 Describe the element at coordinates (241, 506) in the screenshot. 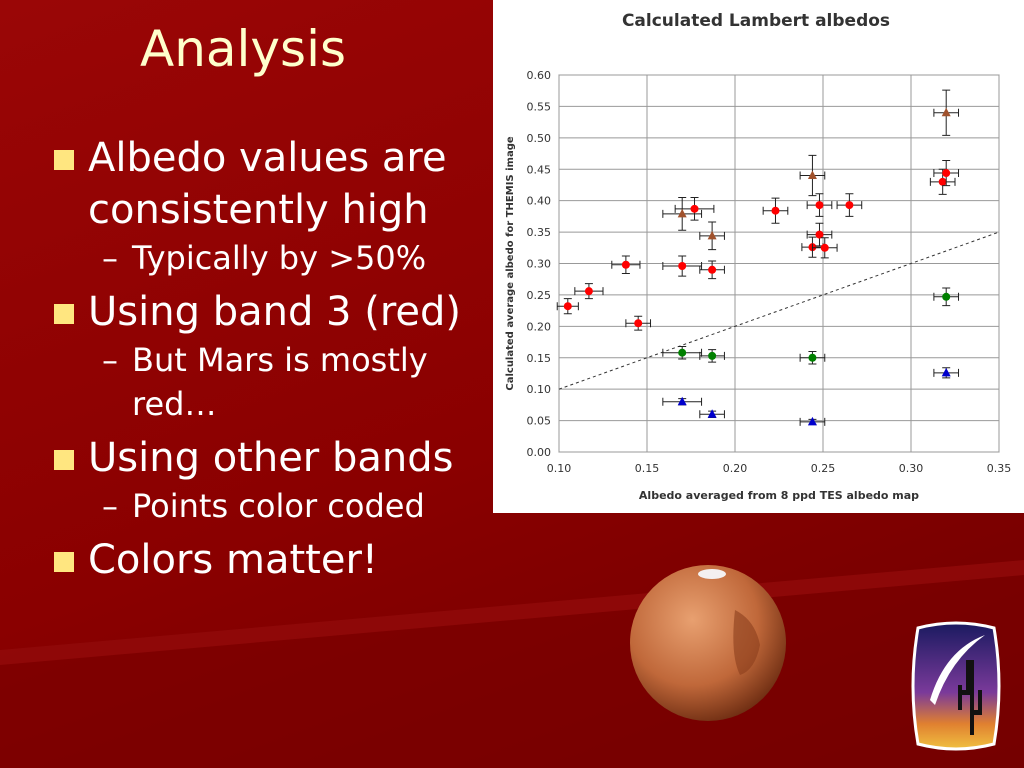

I see `sub-bullet: Points color coded` at that location.